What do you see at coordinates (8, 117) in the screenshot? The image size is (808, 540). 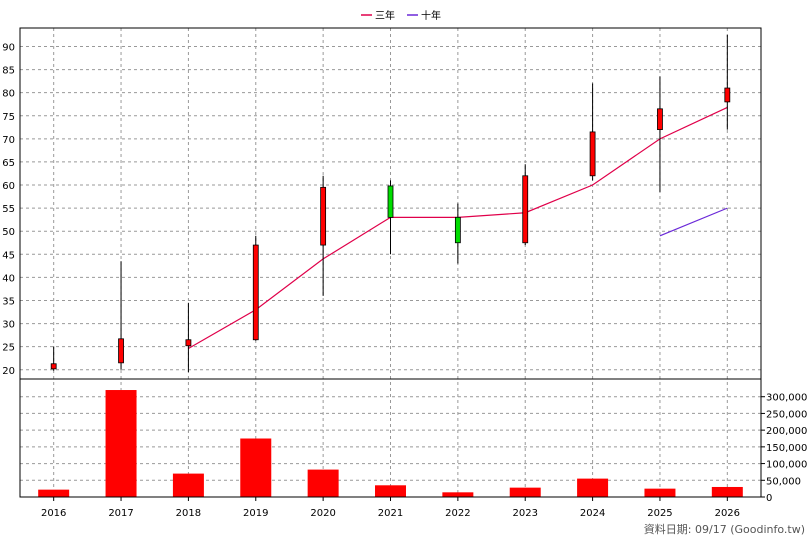 I see `price-tick-label: 75` at bounding box center [8, 117].